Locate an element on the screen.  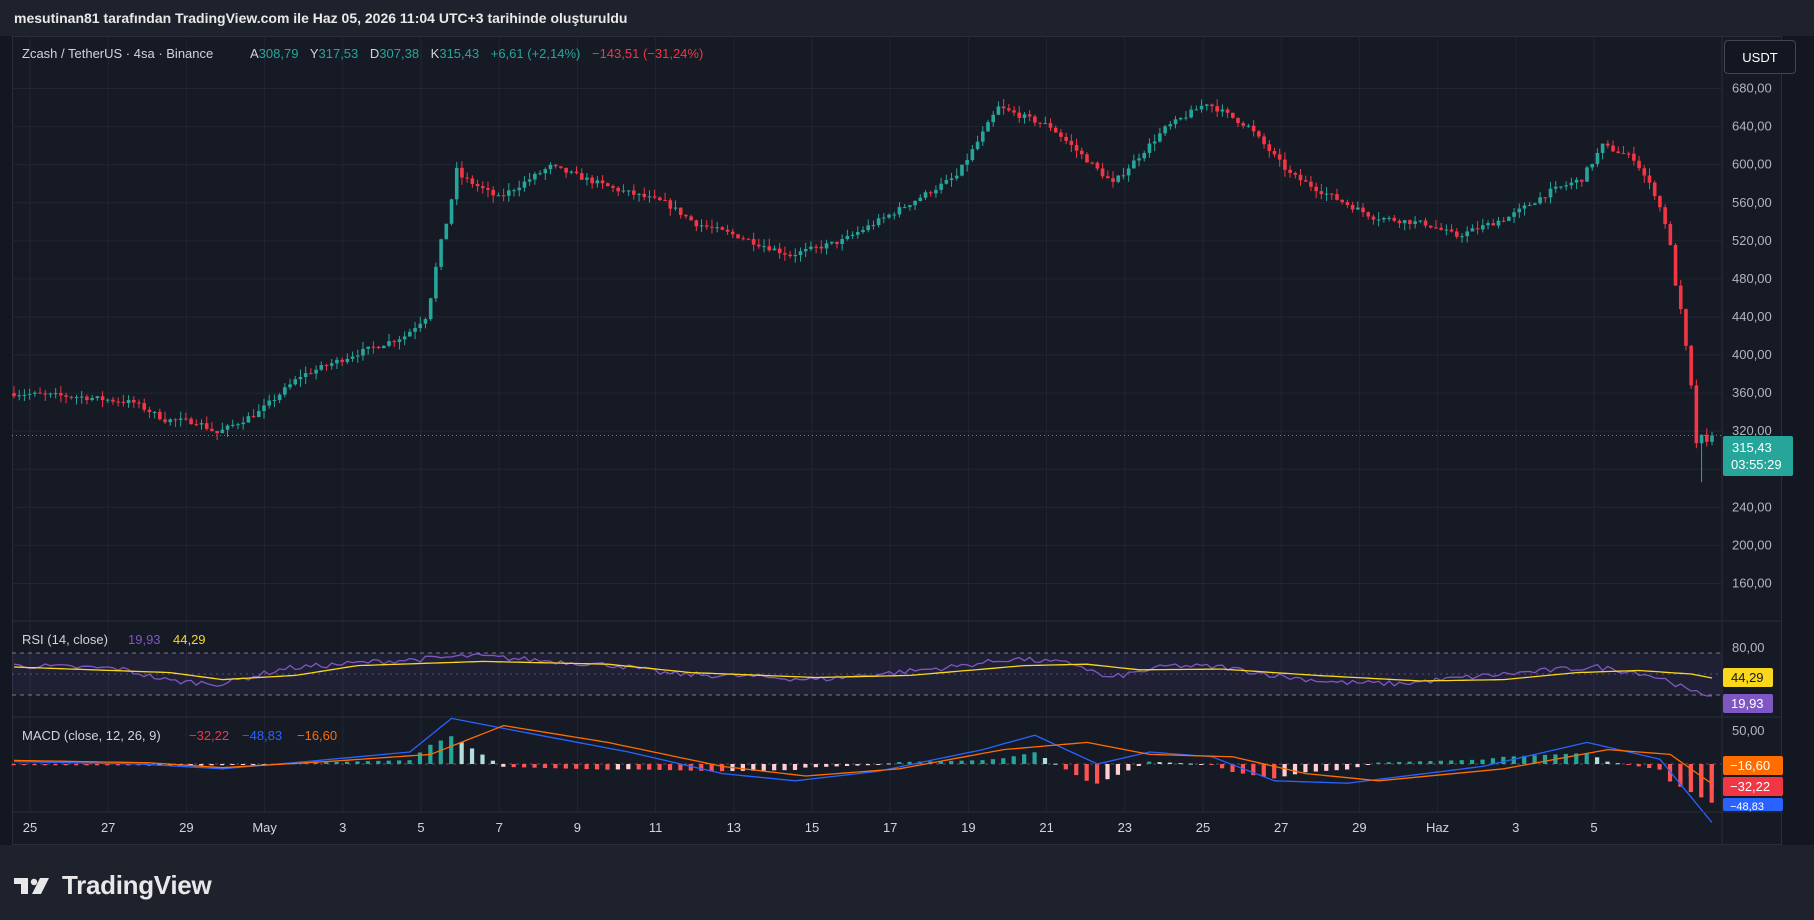
open-label: A is located at coordinates (254, 53).